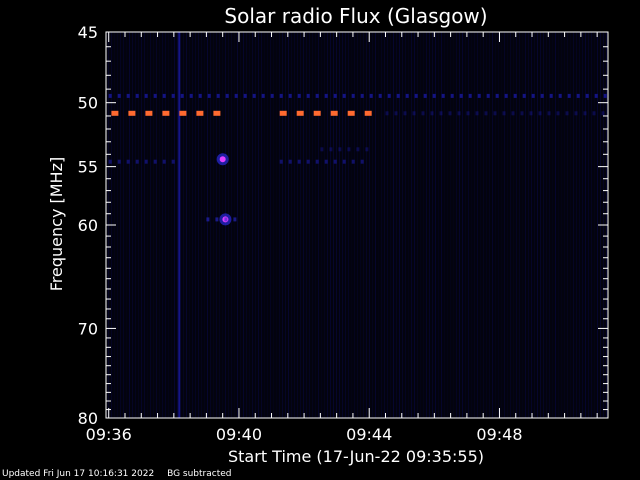 The image size is (640, 480). What do you see at coordinates (199, 474) in the screenshot?
I see `bg-subtracted-note: BG subtracted` at bounding box center [199, 474].